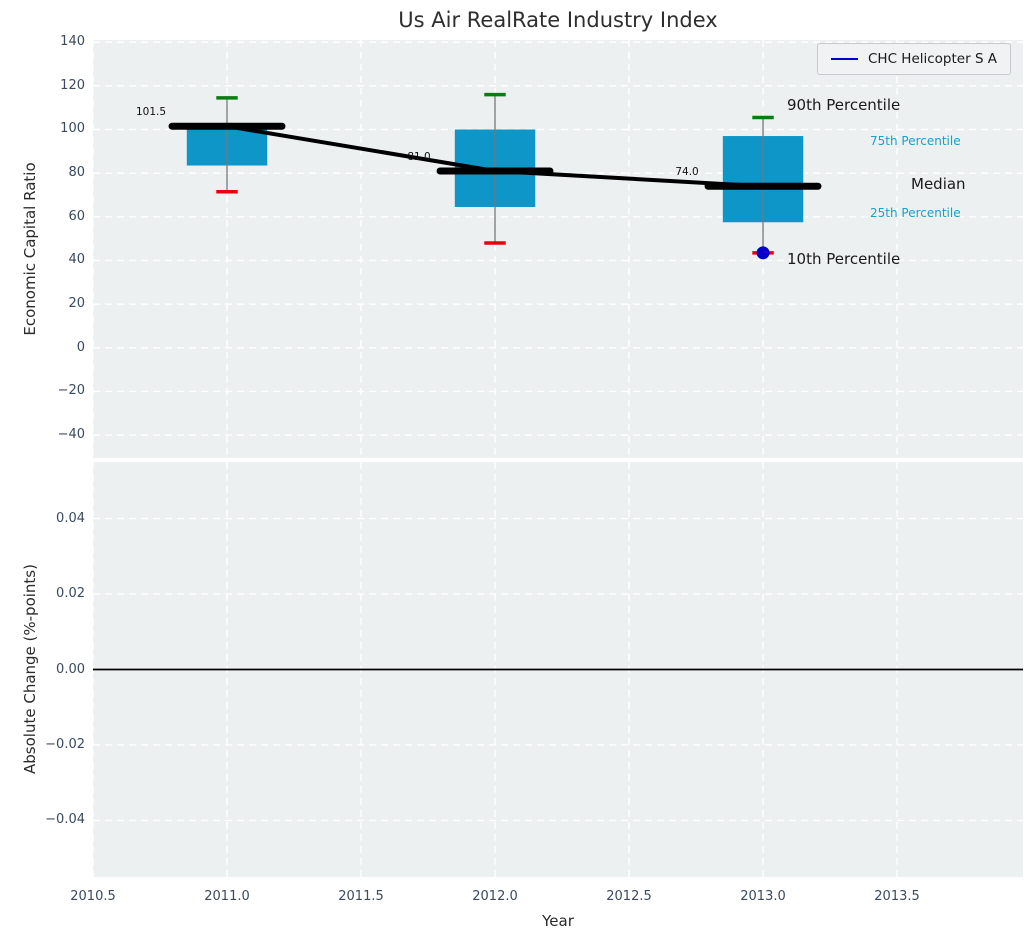 This screenshot has height=942, width=1034. Describe the element at coordinates (915, 141) in the screenshot. I see `label-75th-percentile: 75th Percentile` at that location.